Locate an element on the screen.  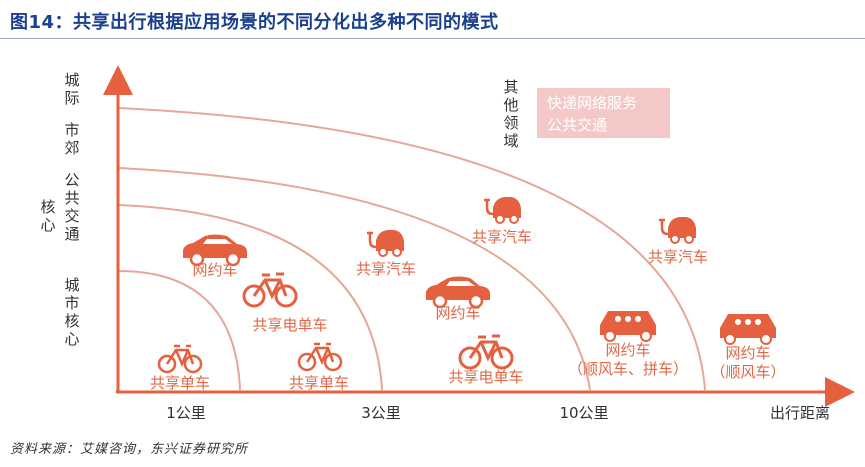
item-sub-carpool-2: （顺风车） is located at coordinates (747, 372).